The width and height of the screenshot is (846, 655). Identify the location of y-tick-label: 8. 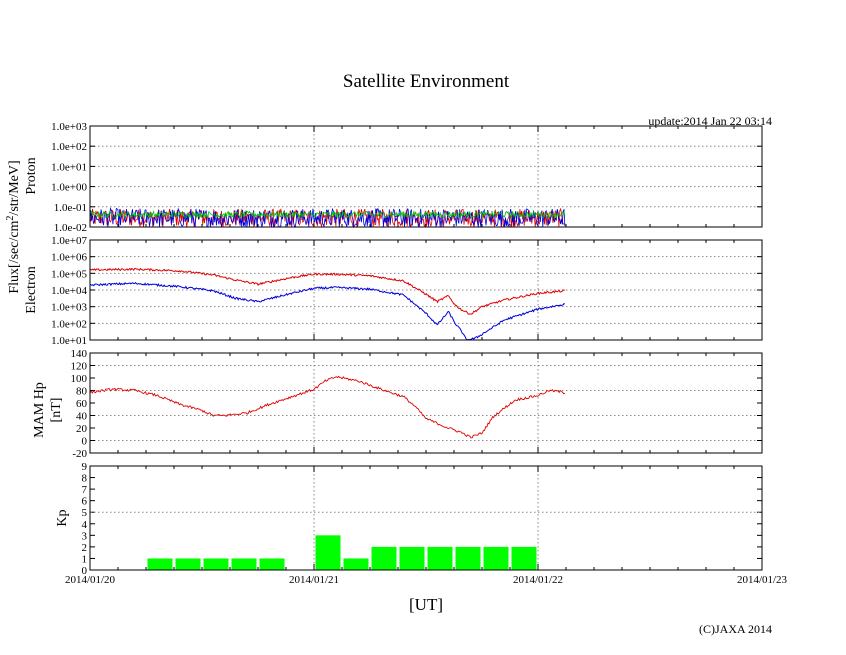
(85, 479).